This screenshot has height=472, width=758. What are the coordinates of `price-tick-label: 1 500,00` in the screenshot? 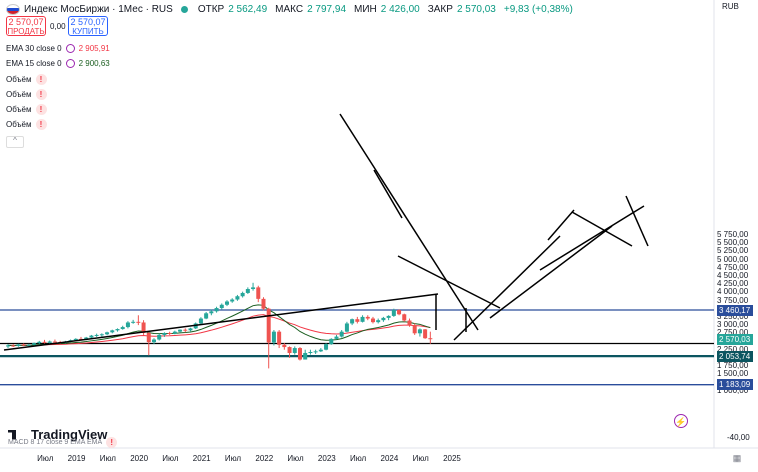 It's located at (733, 374).